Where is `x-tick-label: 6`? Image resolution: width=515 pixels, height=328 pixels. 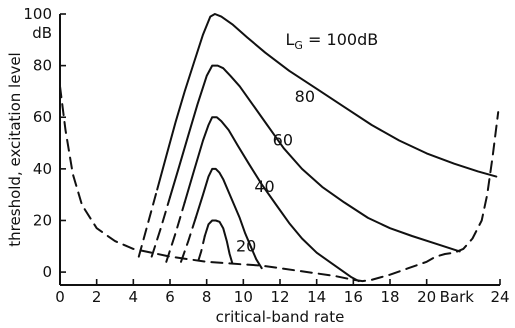 x-tick-label: 6 is located at coordinates (170, 297).